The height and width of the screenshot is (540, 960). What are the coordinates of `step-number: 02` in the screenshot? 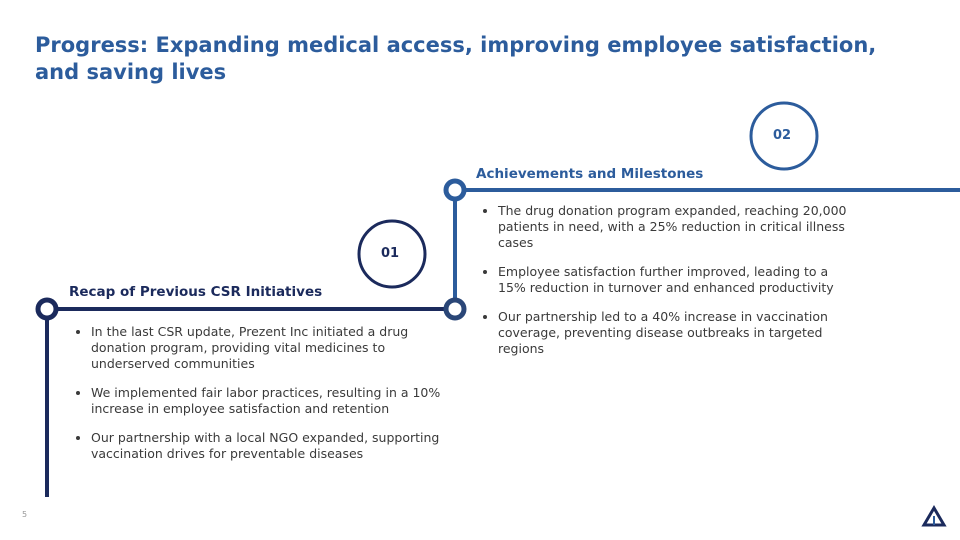 It's located at (782, 135).